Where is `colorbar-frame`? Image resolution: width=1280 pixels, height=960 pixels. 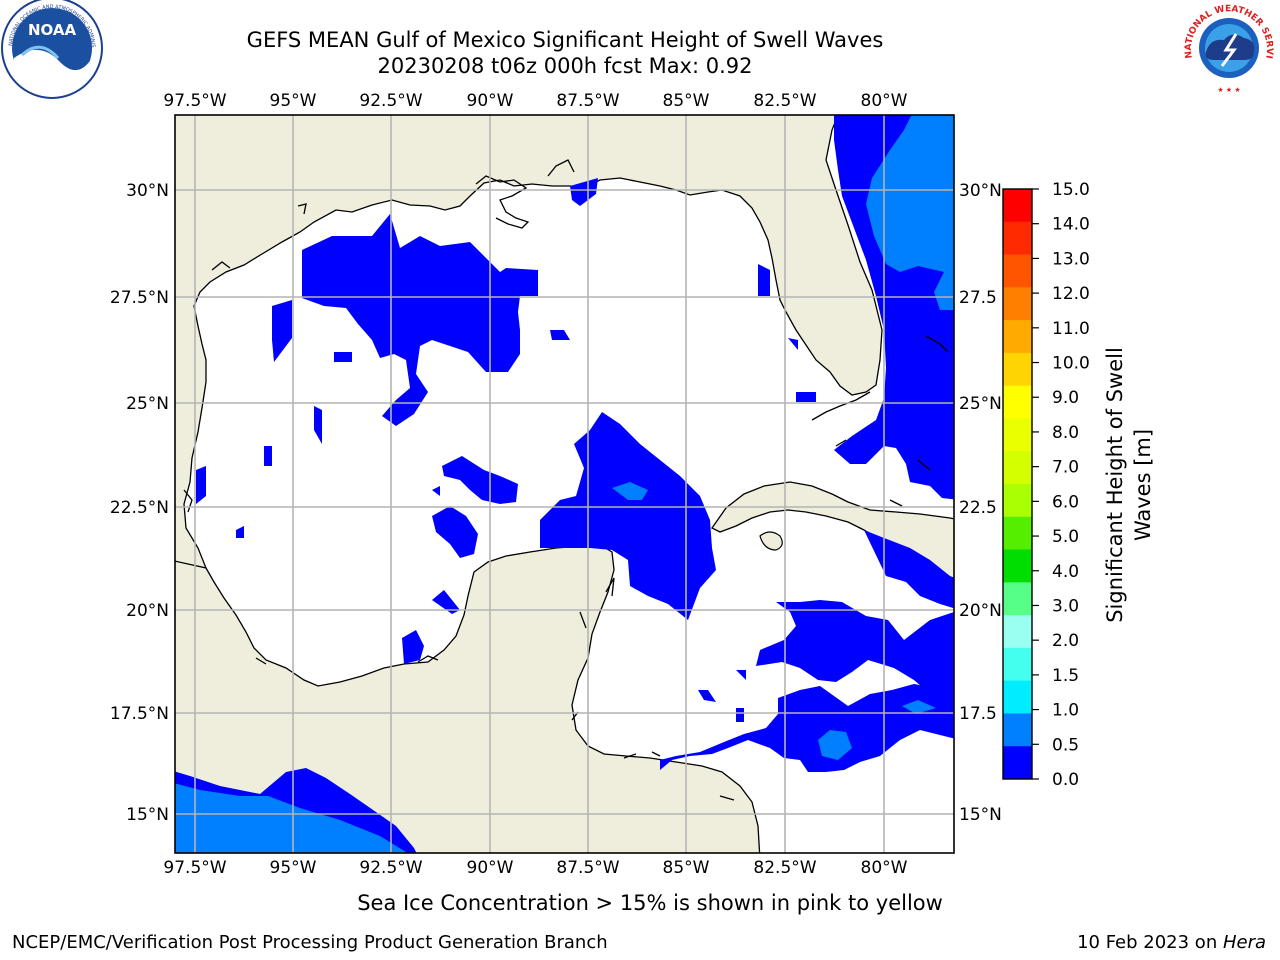
colorbar-frame is located at coordinates (1017, 484).